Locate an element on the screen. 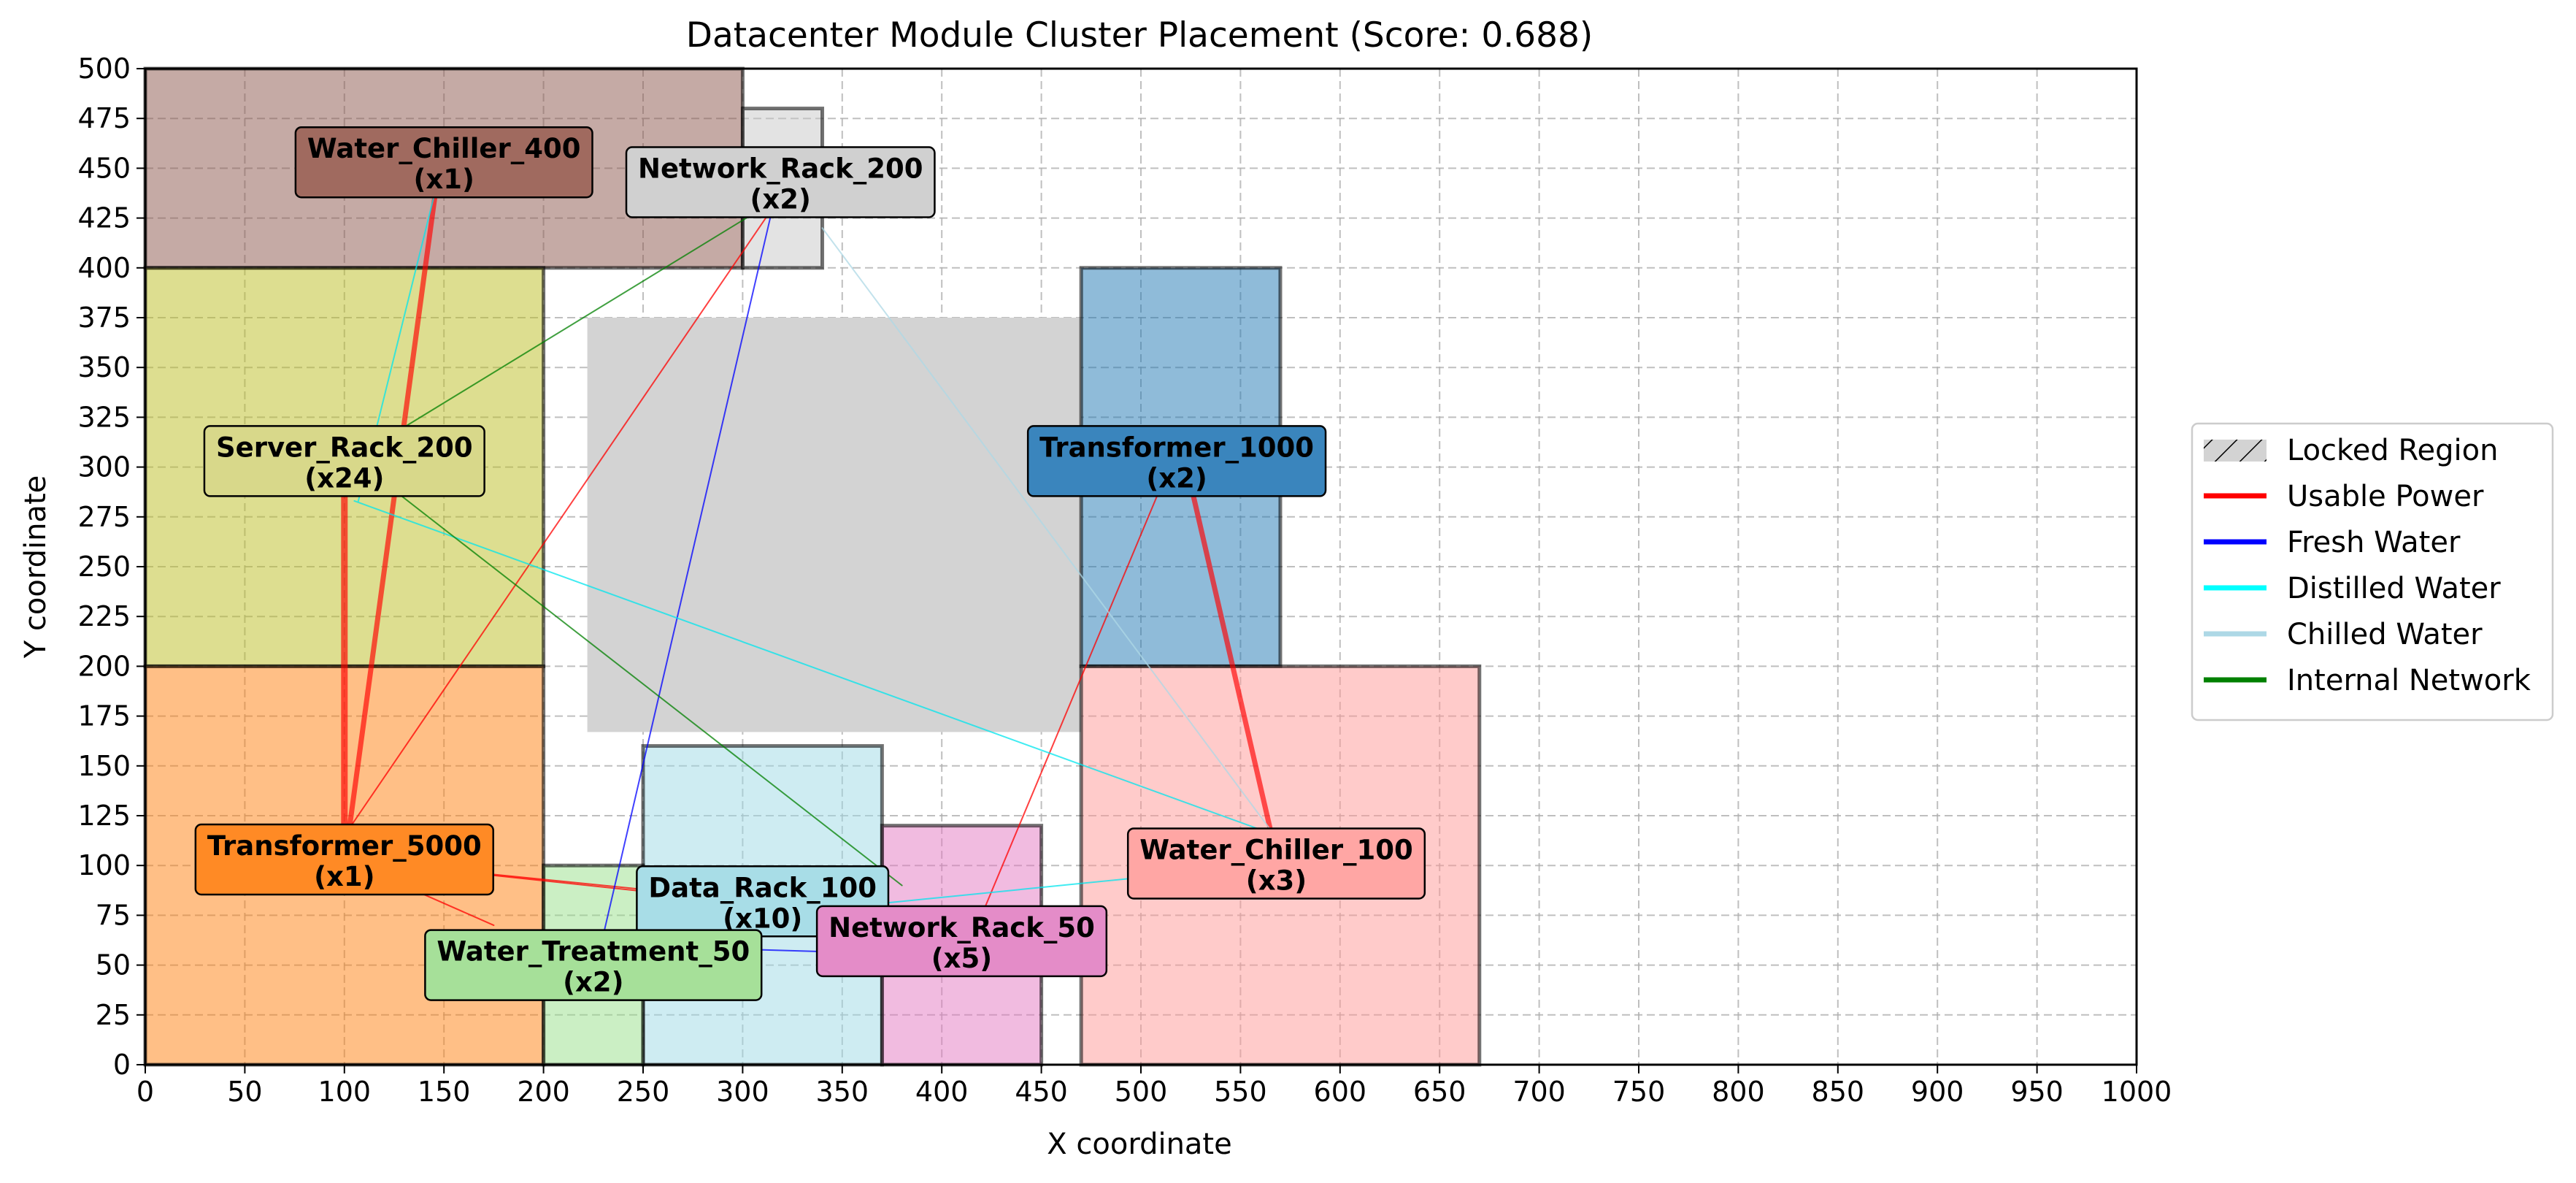 The width and height of the screenshot is (2576, 1183). x-tick-label: 700 is located at coordinates (1539, 1092).